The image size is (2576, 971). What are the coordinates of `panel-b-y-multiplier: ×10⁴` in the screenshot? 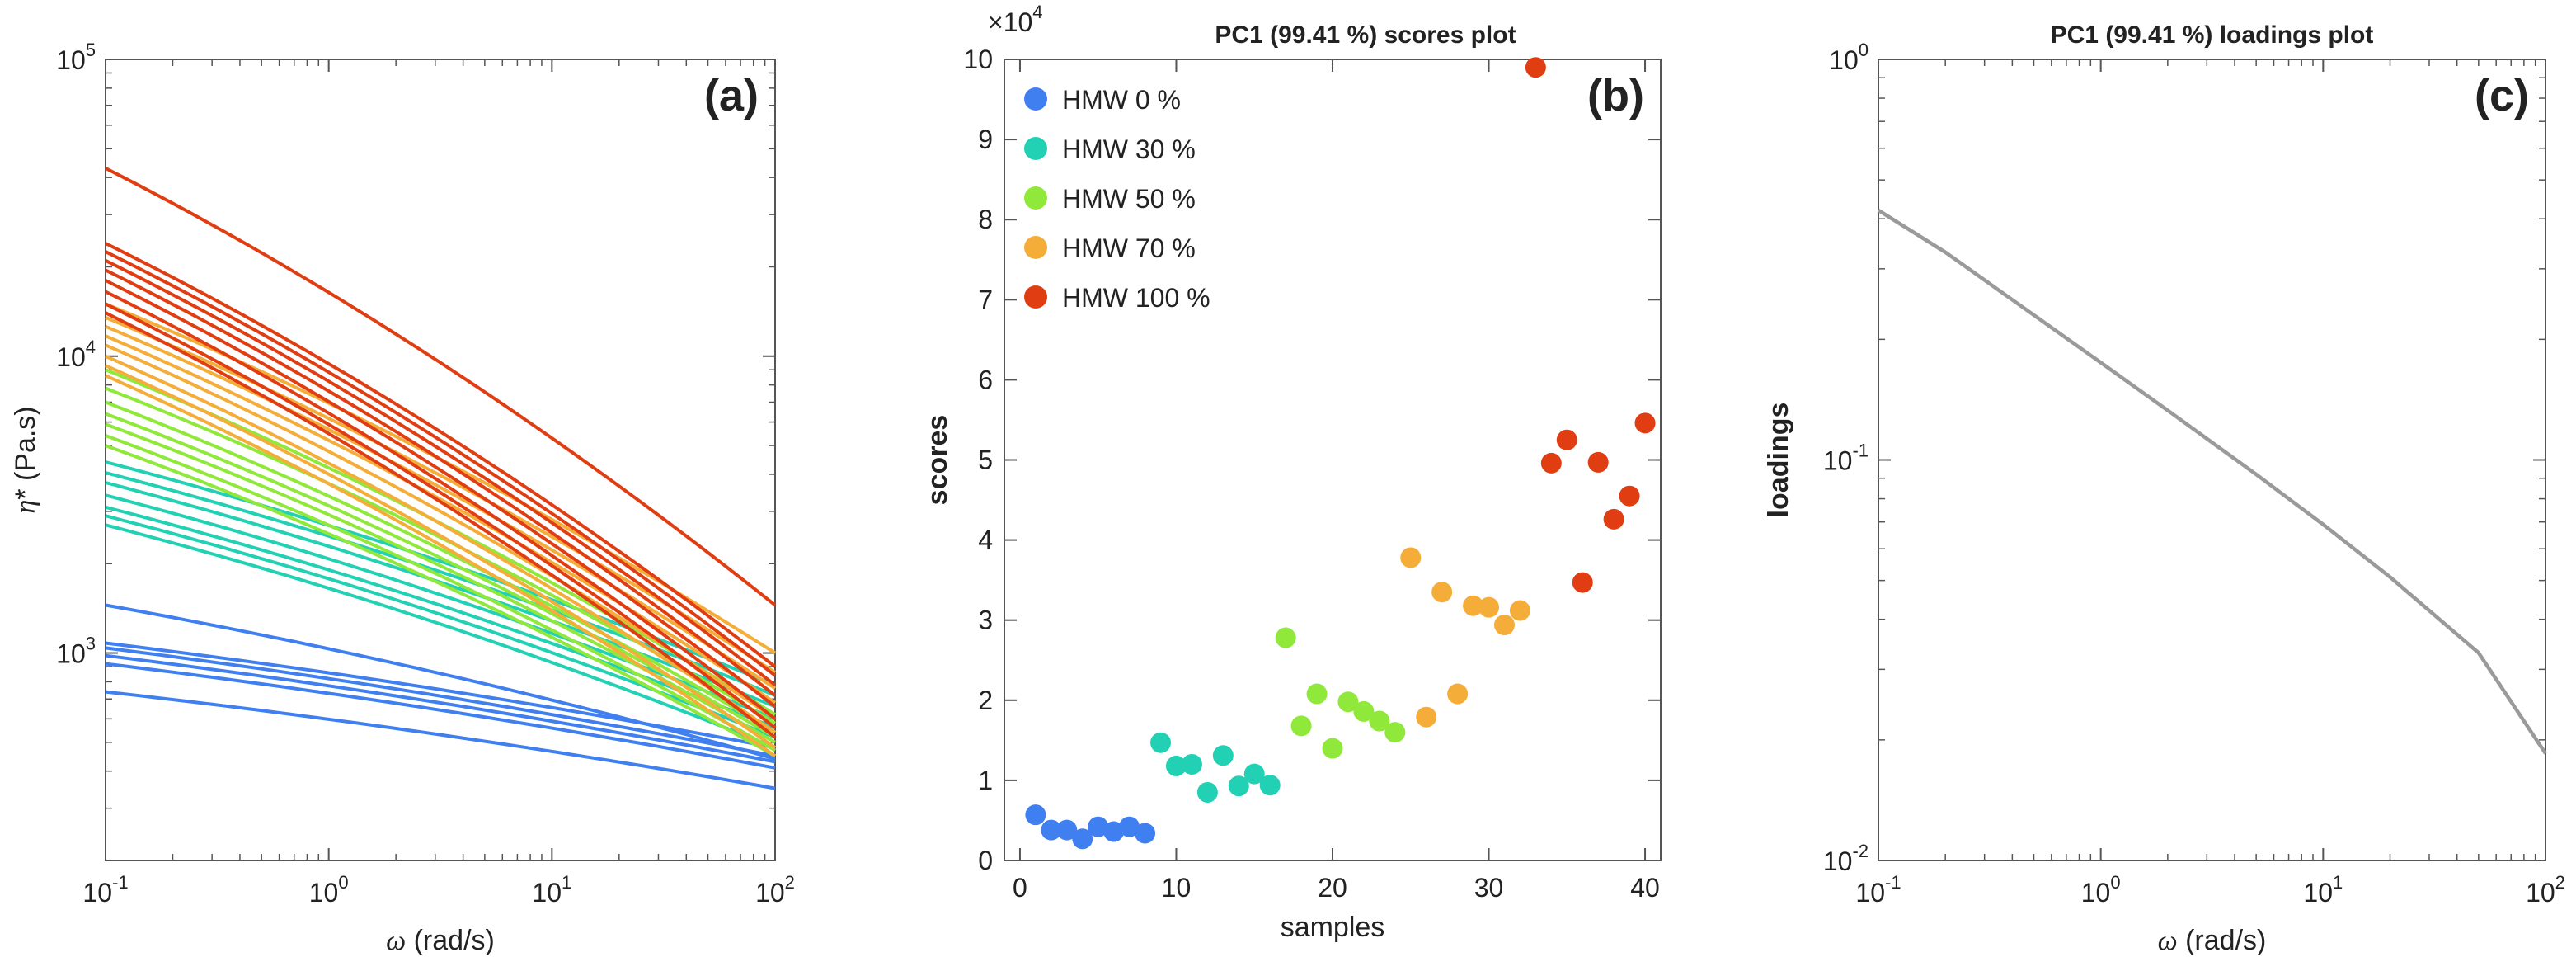 It's located at (1015, 19).